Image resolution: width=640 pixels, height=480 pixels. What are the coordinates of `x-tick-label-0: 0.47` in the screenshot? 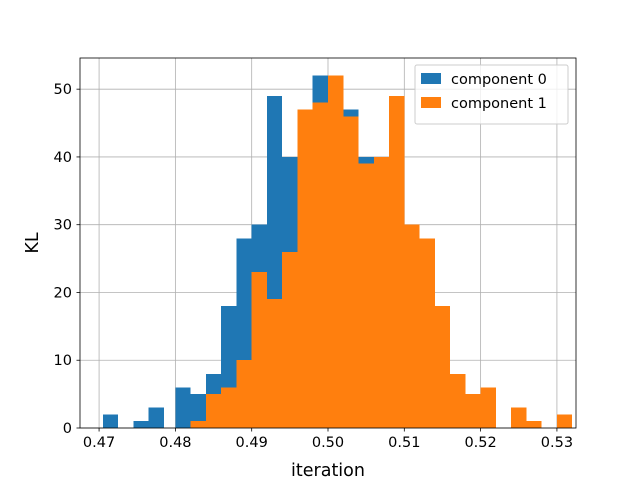 It's located at (99, 443).